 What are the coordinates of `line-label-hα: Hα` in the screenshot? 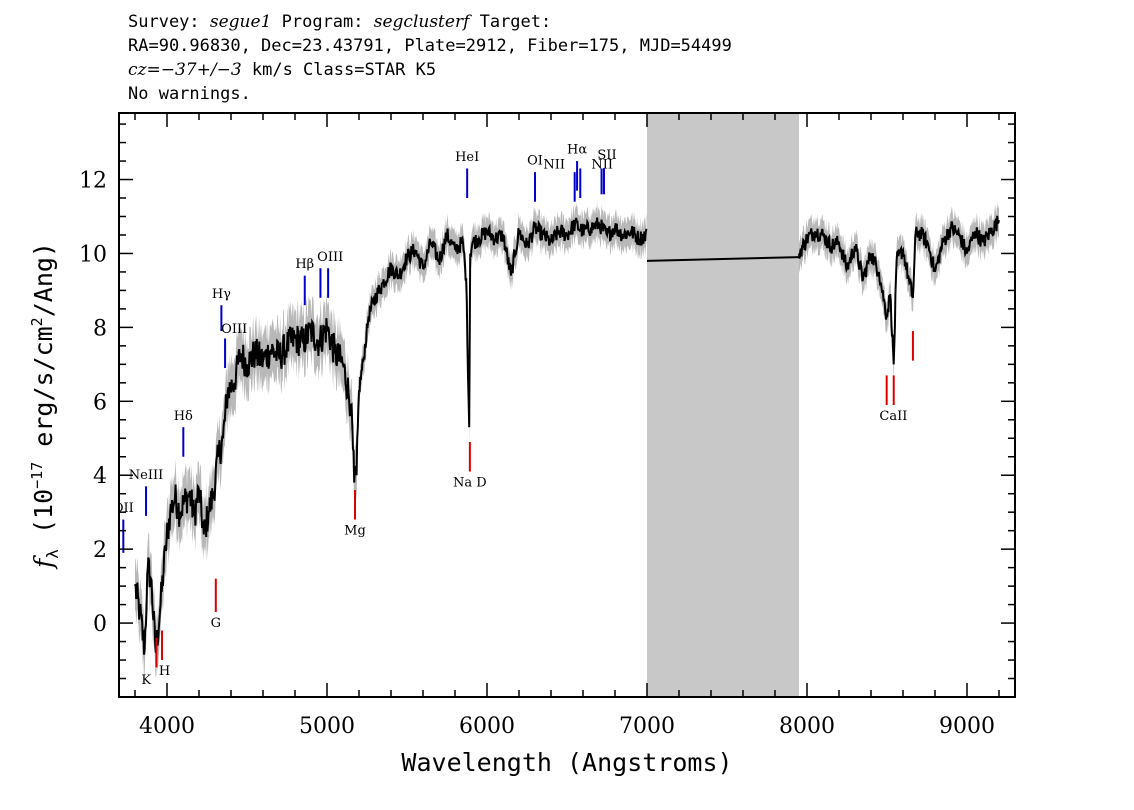 It's located at (577, 150).